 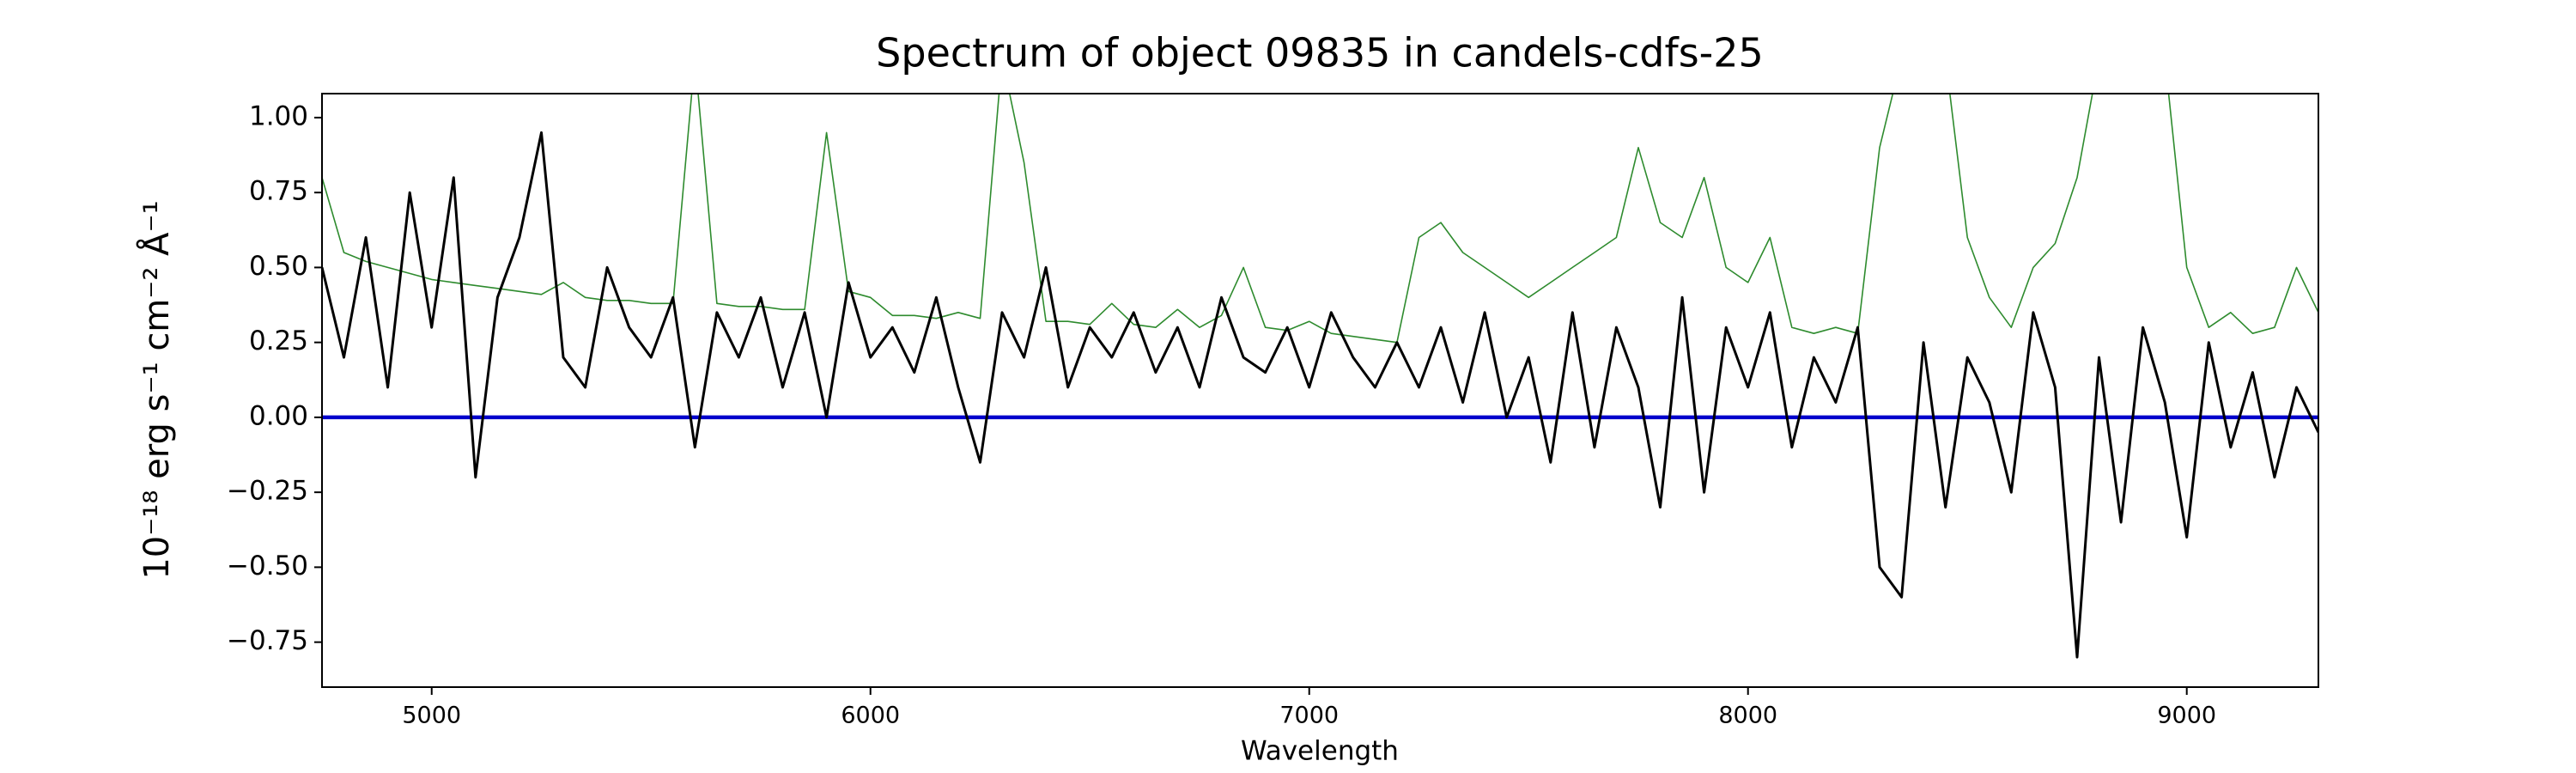 I want to click on y-axis-label: 10⁻¹⁸ erg s⁻¹ cm⁻² Å⁻¹, so click(x=156, y=389).